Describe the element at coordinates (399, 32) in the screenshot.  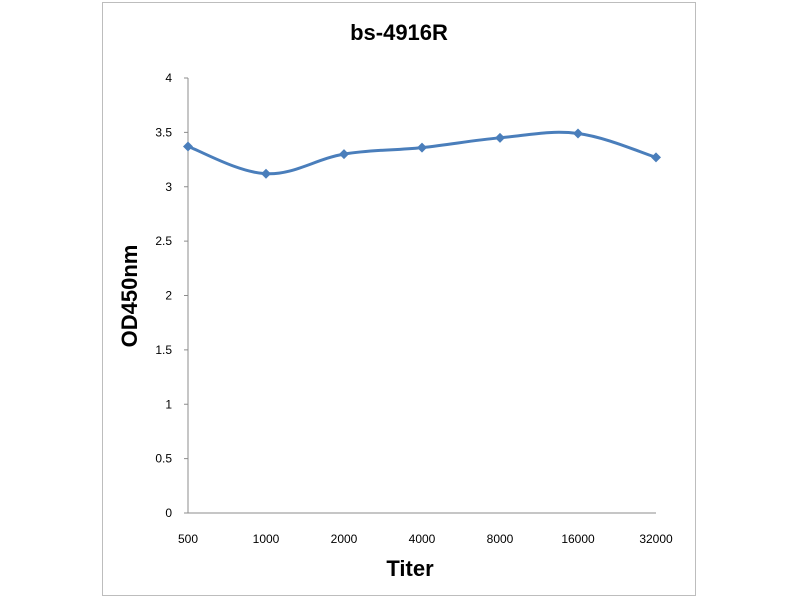
I see `chart-title: bs-4916R` at that location.